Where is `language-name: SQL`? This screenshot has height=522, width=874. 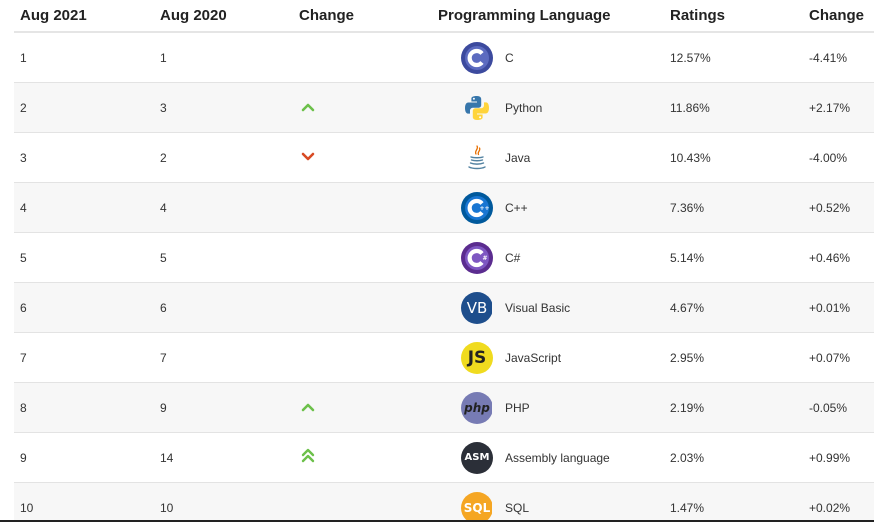 language-name: SQL is located at coordinates (578, 502).